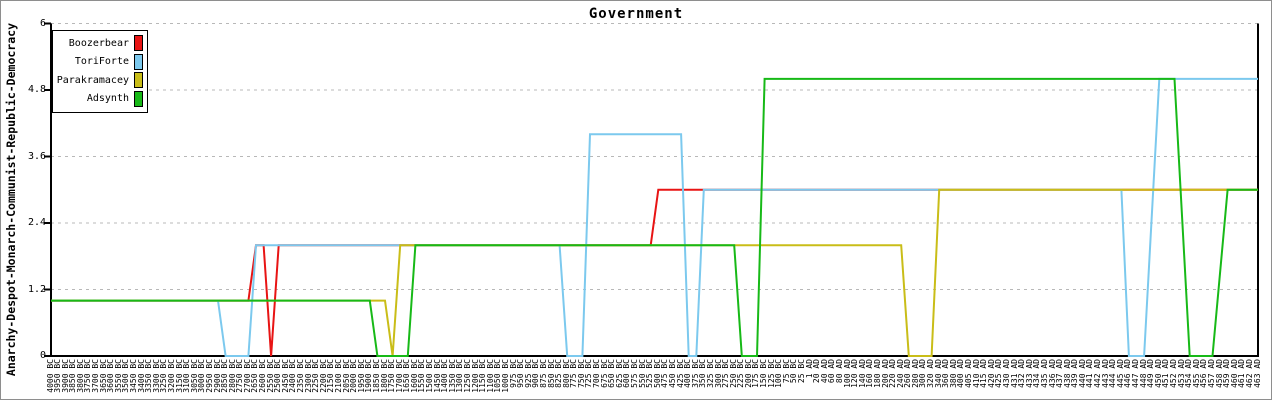  What do you see at coordinates (36, 289) in the screenshot?
I see `y-tick-label: 1.2` at bounding box center [36, 289].